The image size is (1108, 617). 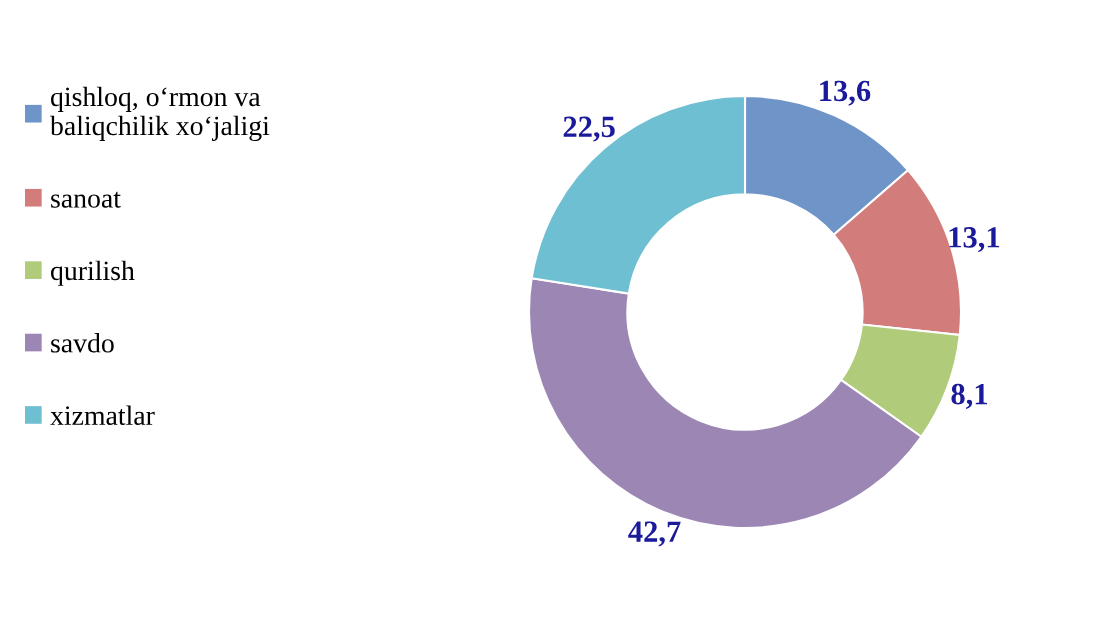 What do you see at coordinates (974, 240) in the screenshot?
I see `data-label: 13,1` at bounding box center [974, 240].